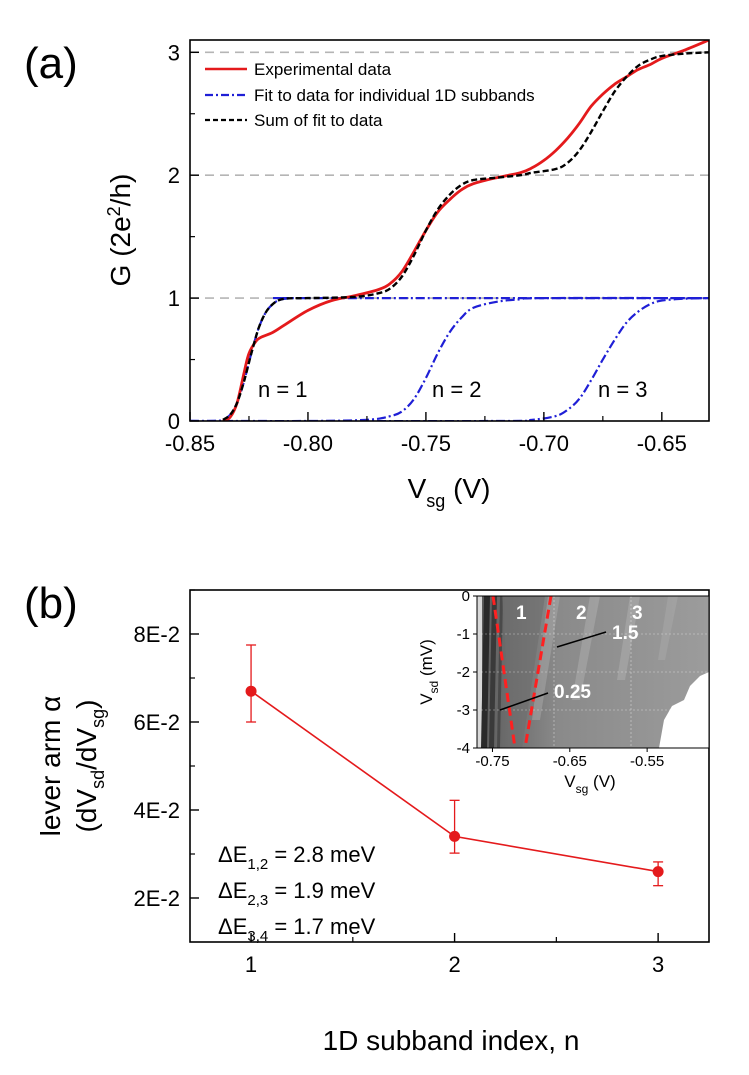 The height and width of the screenshot is (1075, 749). I want to click on panel-b-series, so click(454, 765).